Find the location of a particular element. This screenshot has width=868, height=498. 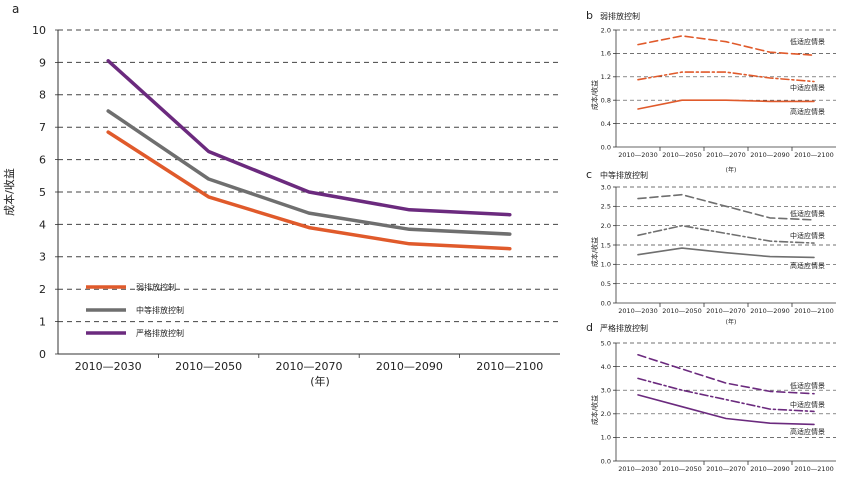

panel-c-series is located at coordinates (726, 226).